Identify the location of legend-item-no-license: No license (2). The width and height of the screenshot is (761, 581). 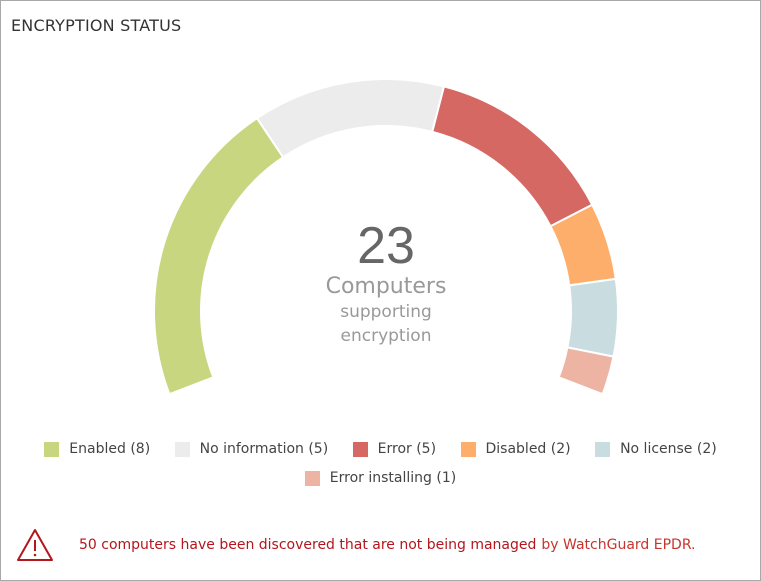
(656, 449).